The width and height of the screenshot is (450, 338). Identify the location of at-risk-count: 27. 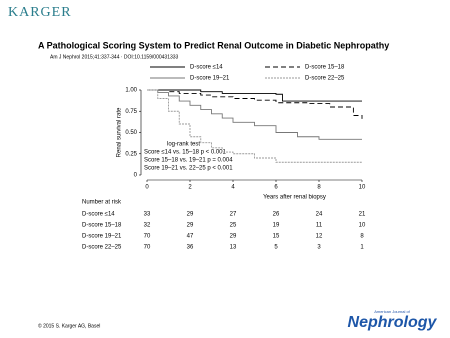
(233, 215).